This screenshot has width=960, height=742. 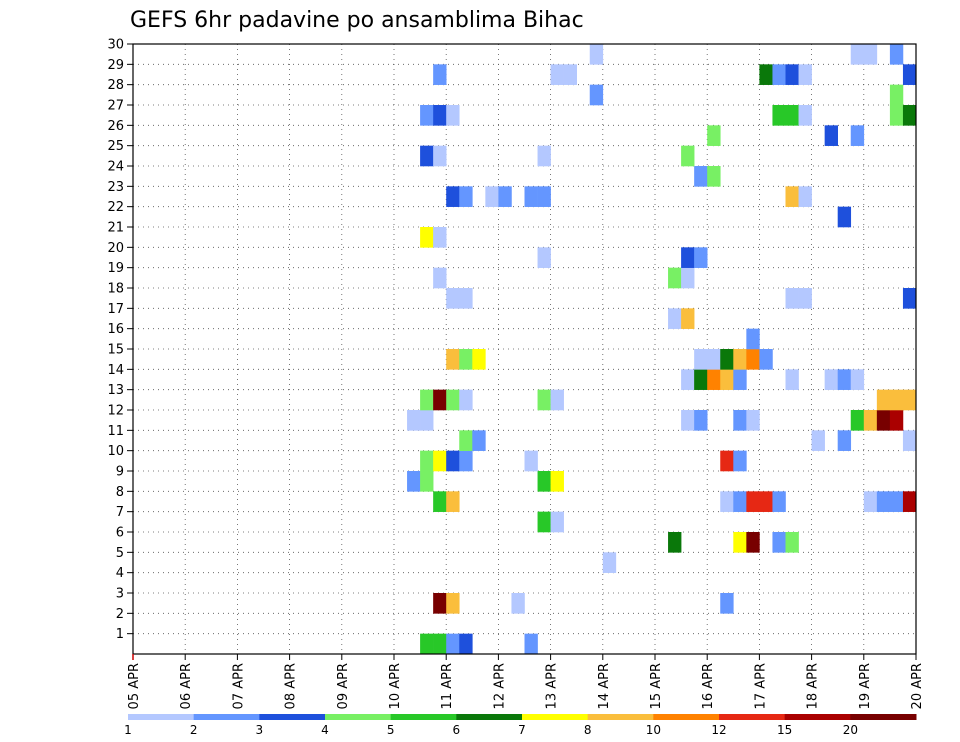 What do you see at coordinates (760, 686) in the screenshot?
I see `x-tick-label: 17 APR` at bounding box center [760, 686].